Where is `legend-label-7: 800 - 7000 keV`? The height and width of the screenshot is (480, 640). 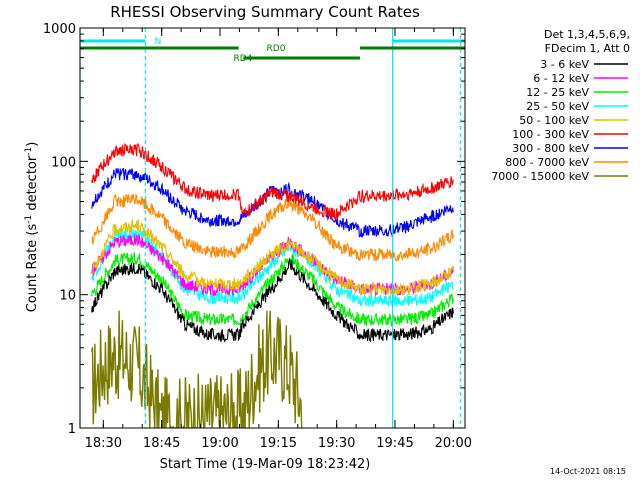 legend-label-7: 800 - 7000 keV is located at coordinates (547, 162).